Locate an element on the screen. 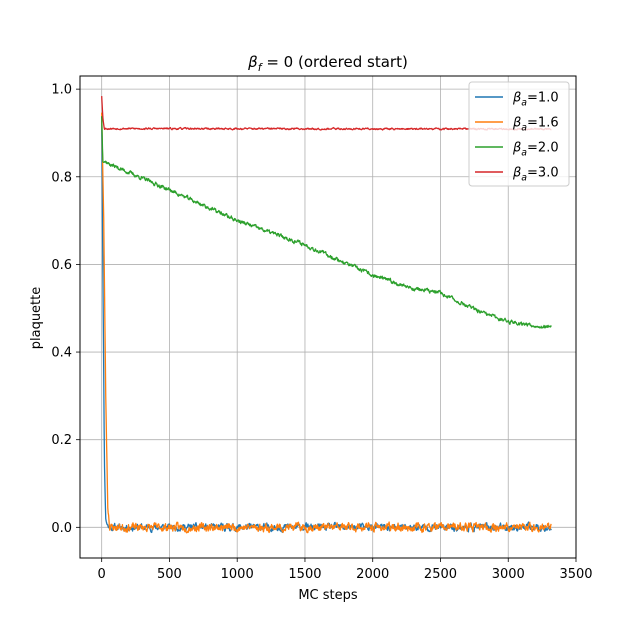 This screenshot has height=628, width=640. x-tick-label: 3000 is located at coordinates (508, 574).